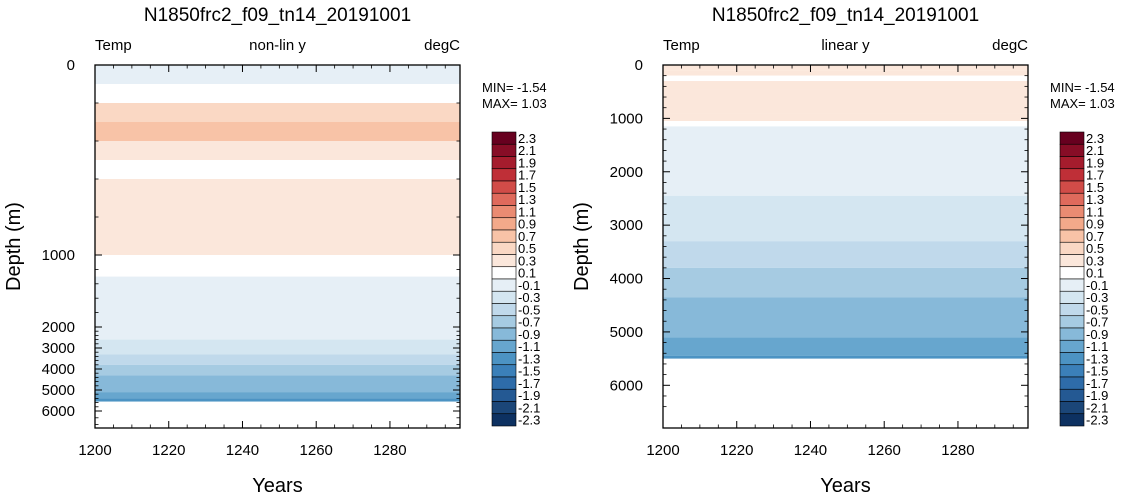  I want to click on colorbar-label: -0.3, so click(1097, 297).